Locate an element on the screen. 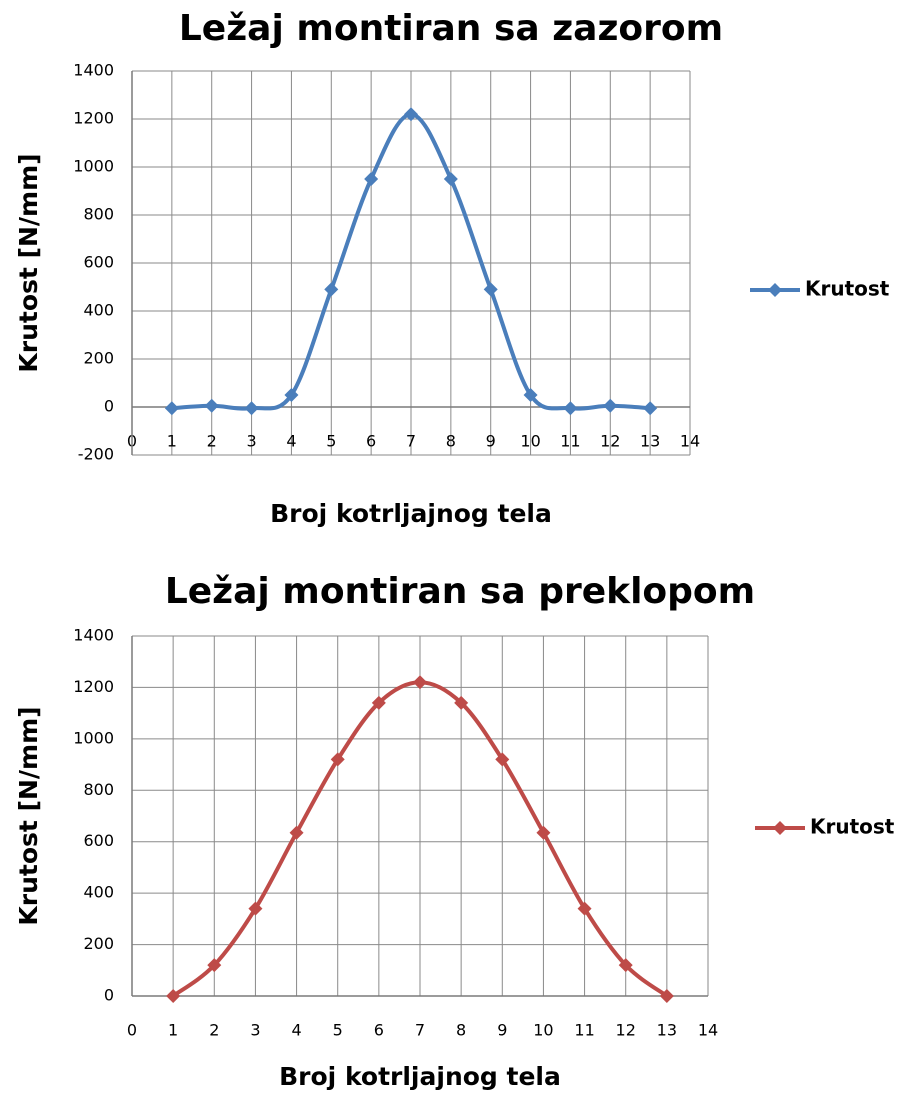 This screenshot has height=1095, width=913. x-tick-label: 0 is located at coordinates (132, 1030).